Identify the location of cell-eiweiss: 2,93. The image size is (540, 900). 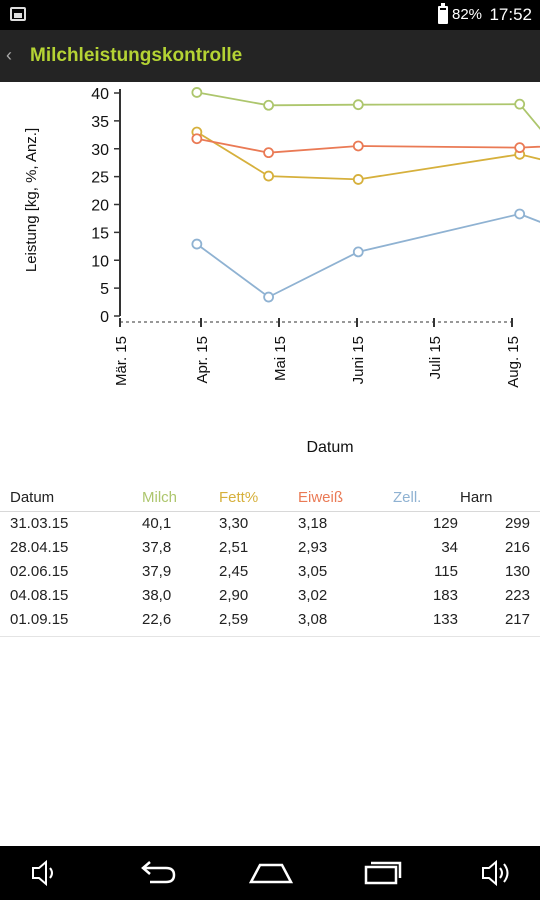
(313, 547).